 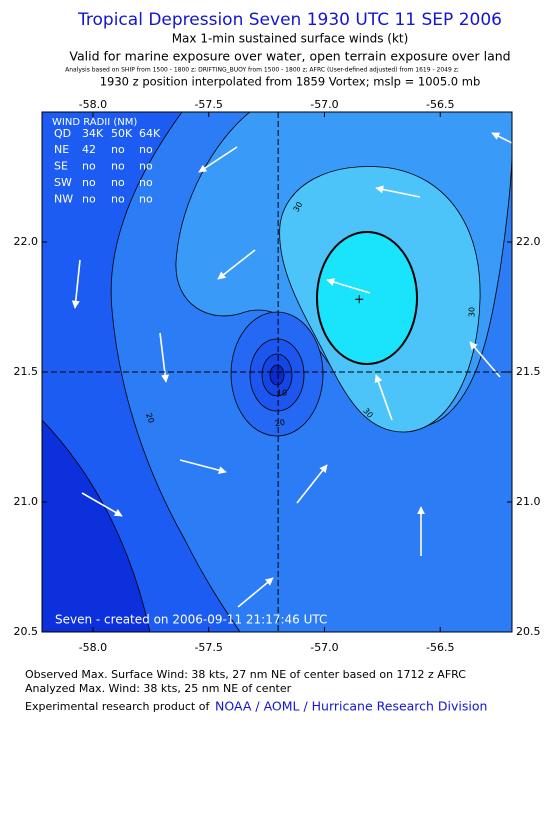 What do you see at coordinates (63, 182) in the screenshot?
I see `radii-cell: SW` at bounding box center [63, 182].